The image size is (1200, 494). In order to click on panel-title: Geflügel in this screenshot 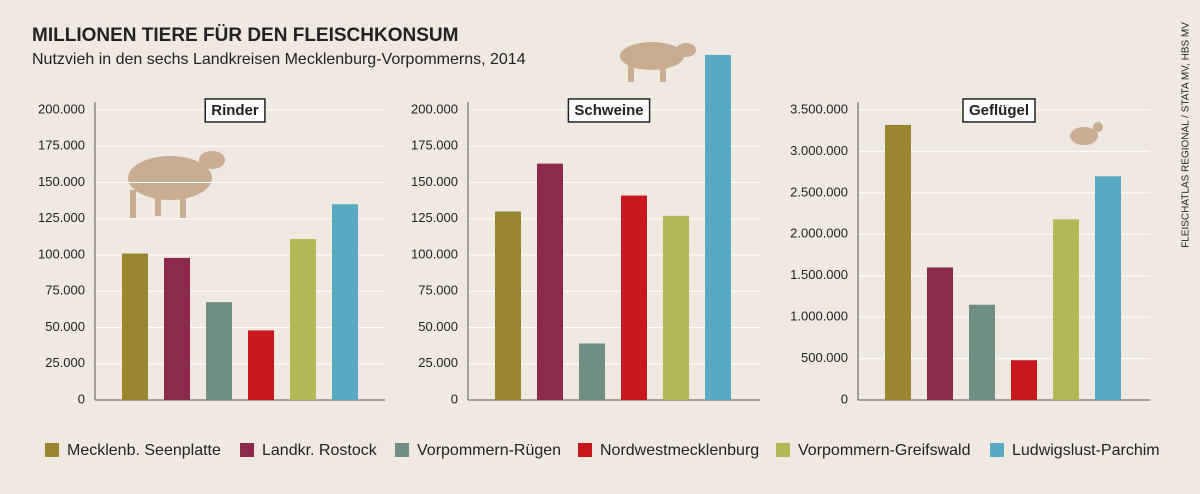, I will do `click(999, 110)`.